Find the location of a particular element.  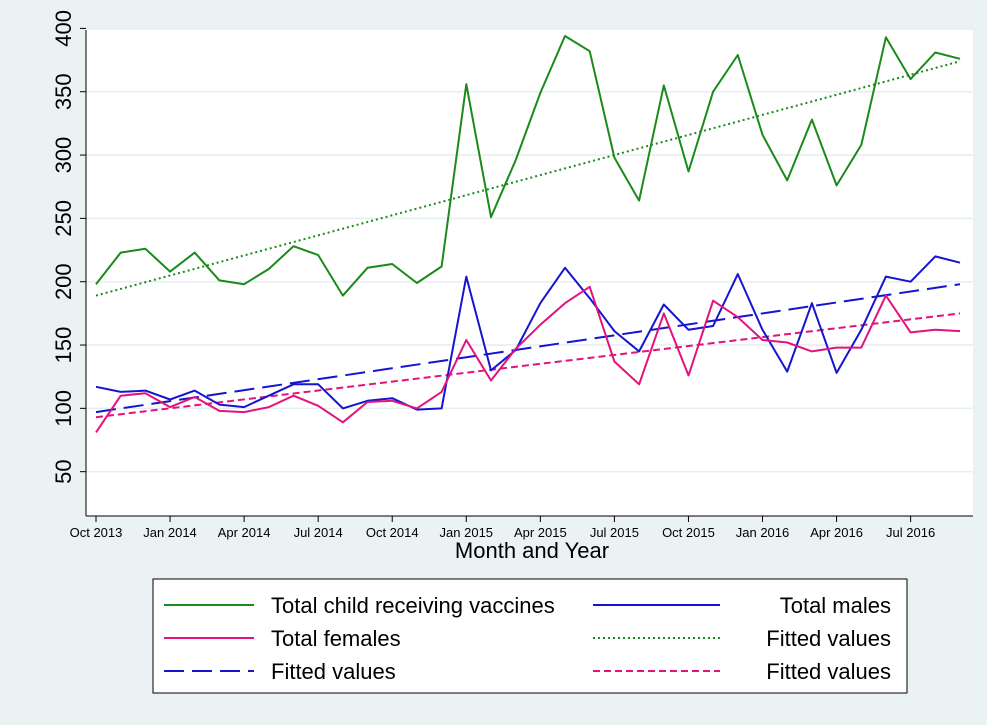

x-tick-label: Jul 2016 is located at coordinates (910, 532).